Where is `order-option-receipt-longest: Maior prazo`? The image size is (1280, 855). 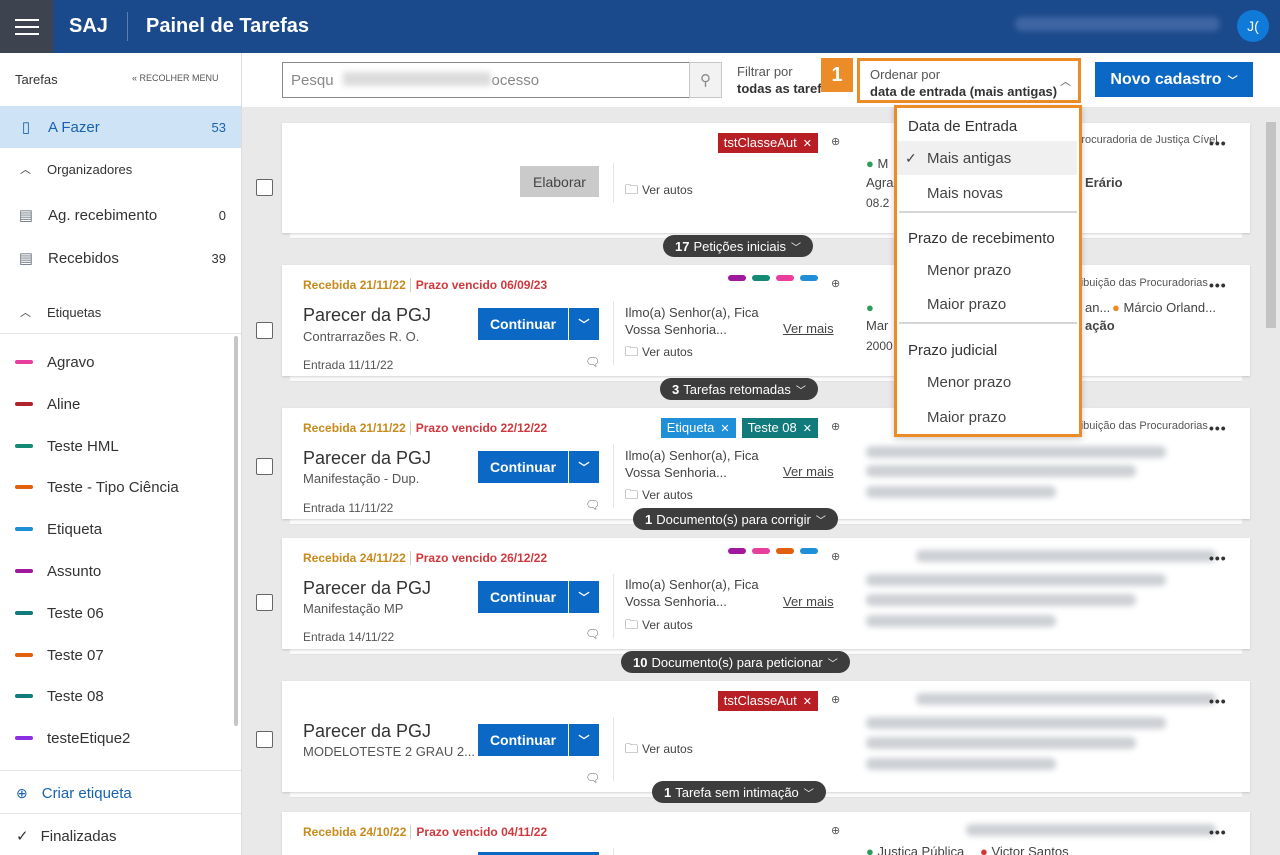 order-option-receipt-longest: Maior prazo is located at coordinates (987, 304).